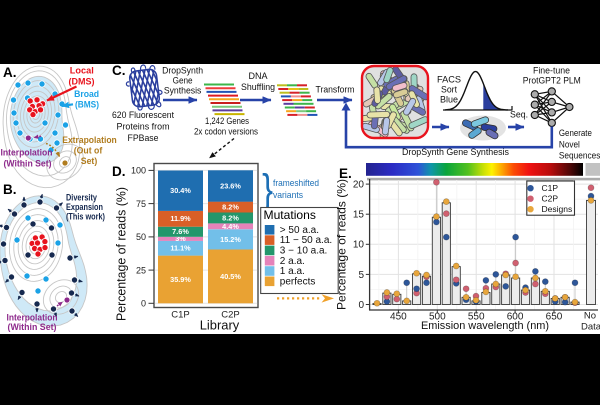 The height and width of the screenshot is (405, 600). Describe the element at coordinates (227, 121) in the screenshot. I see `svg-text: 1,242 Genes` at that location.